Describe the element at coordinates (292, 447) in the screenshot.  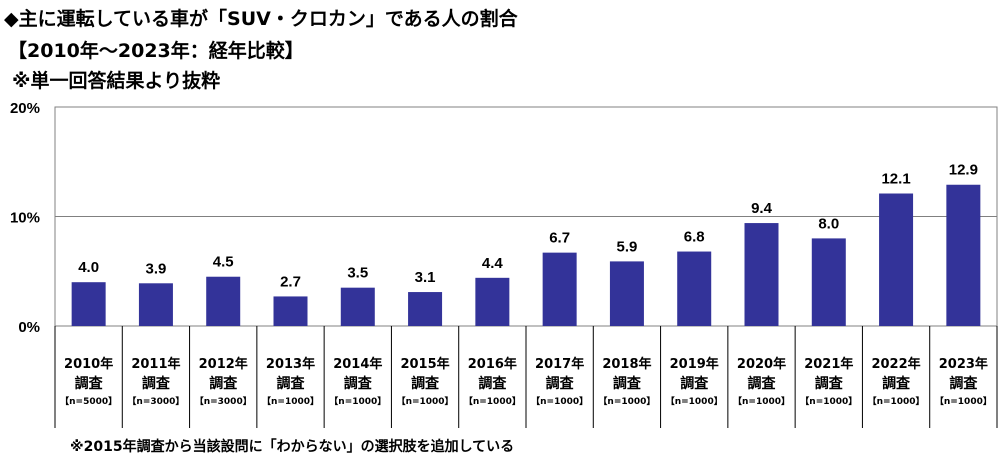
I see `footnote: ※2015年調査から当該設問に「わからない」の選択肢を追加している` at that location.